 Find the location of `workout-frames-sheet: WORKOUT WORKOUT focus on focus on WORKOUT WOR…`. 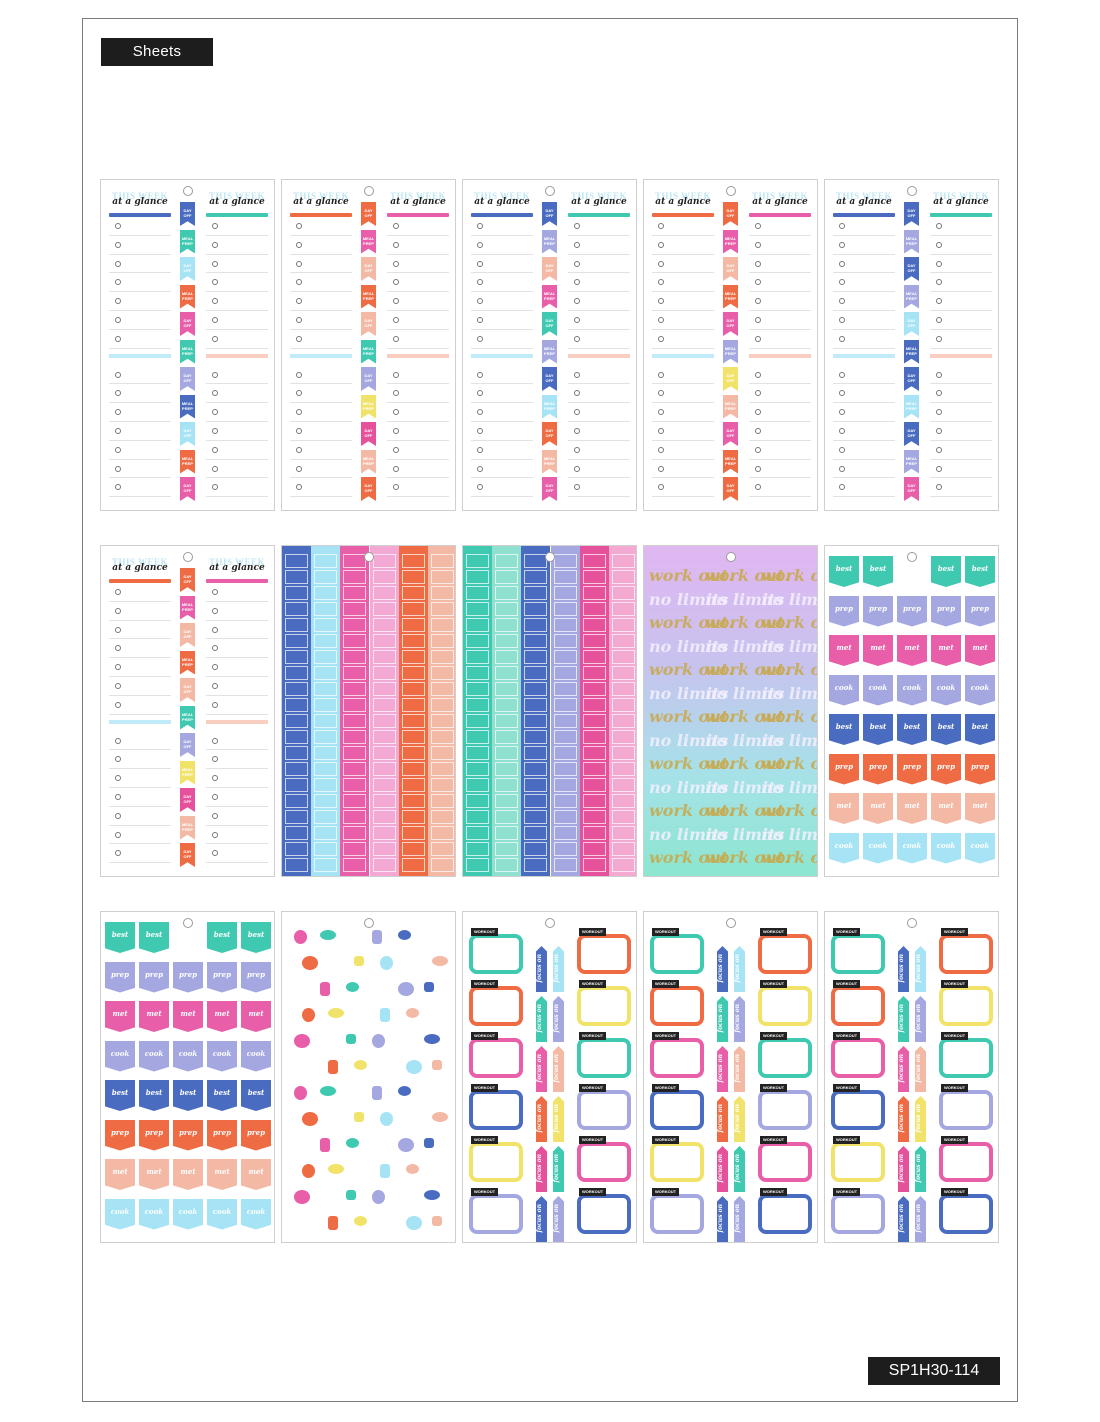

workout-frames-sheet: WORKOUT WORKOUT focus on focus on WORKOUT WOR… is located at coordinates (549, 1077).